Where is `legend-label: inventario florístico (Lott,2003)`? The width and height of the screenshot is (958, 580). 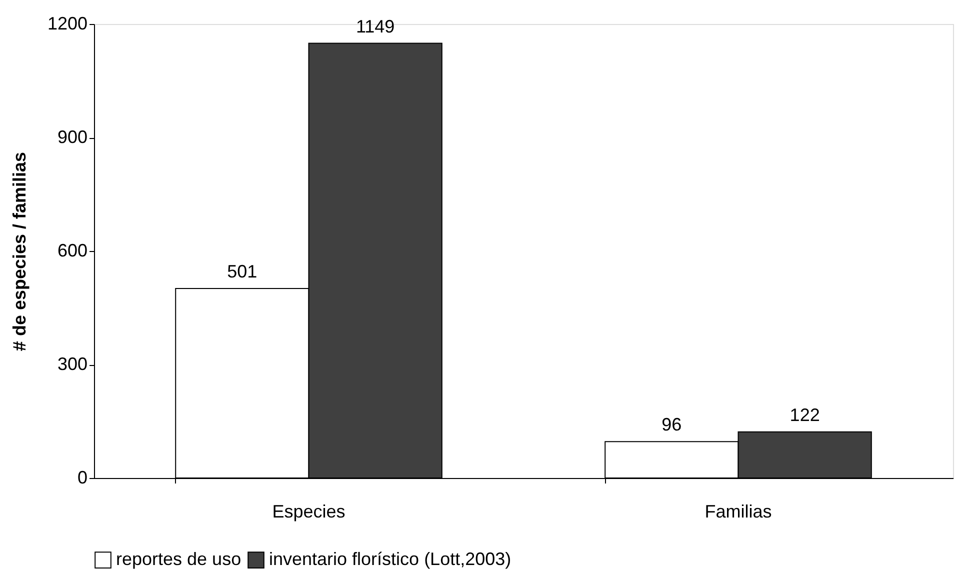 legend-label: inventario florístico (Lott,2003) is located at coordinates (390, 559).